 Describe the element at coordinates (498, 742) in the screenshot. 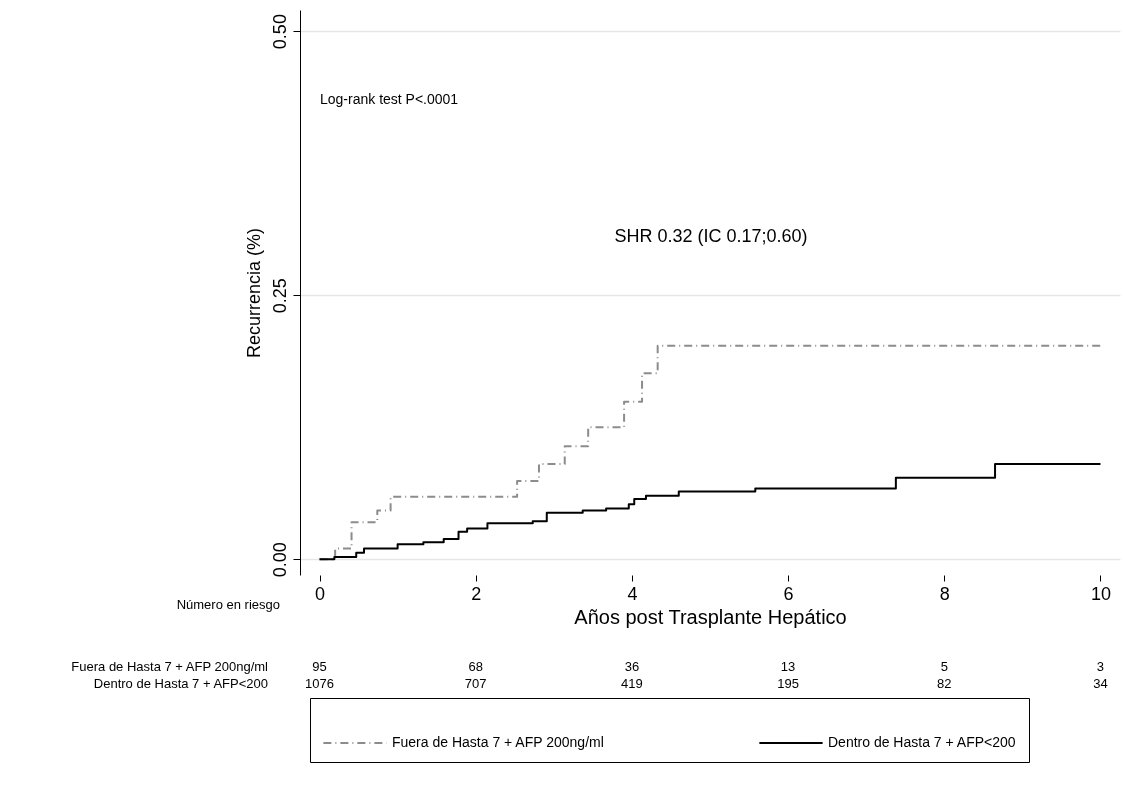

I see `legend-label: Fuera de Hasta 7 + AFP 200ng/ml` at that location.